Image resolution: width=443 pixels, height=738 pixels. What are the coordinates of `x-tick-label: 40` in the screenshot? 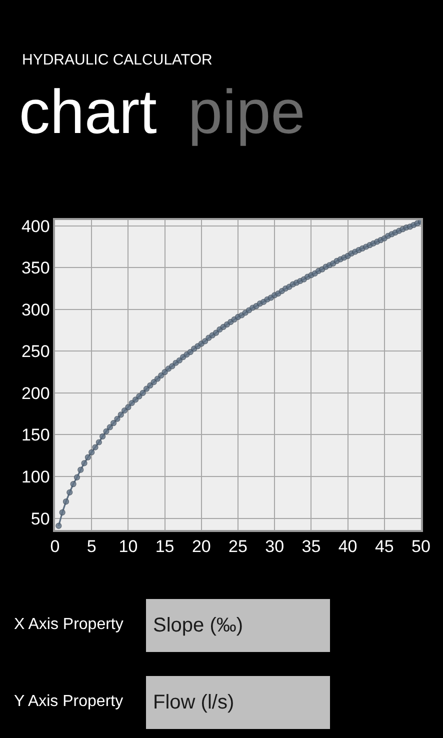 It's located at (348, 546).